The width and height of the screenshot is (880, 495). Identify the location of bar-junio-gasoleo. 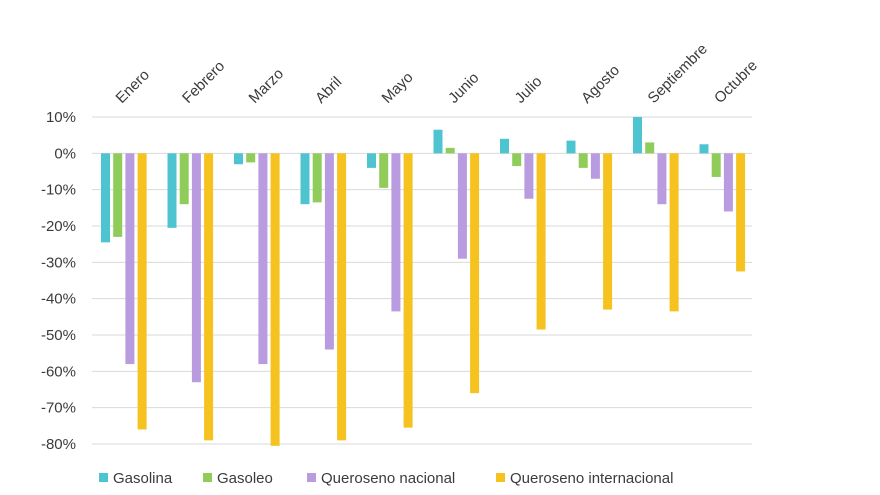
(450, 150).